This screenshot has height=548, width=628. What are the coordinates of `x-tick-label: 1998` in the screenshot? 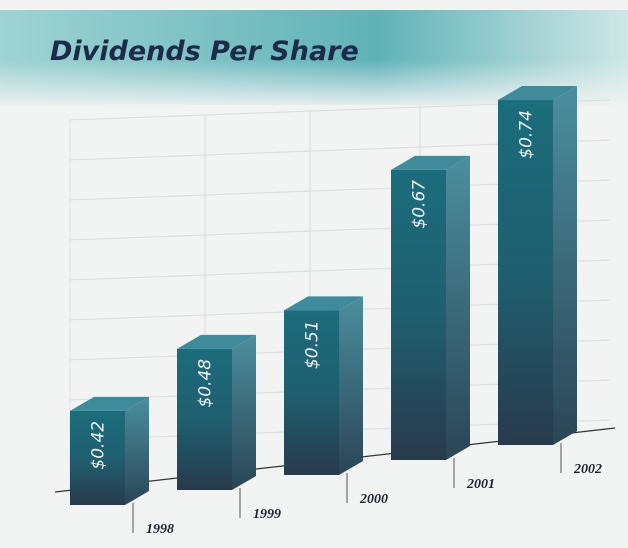 It's located at (160, 529).